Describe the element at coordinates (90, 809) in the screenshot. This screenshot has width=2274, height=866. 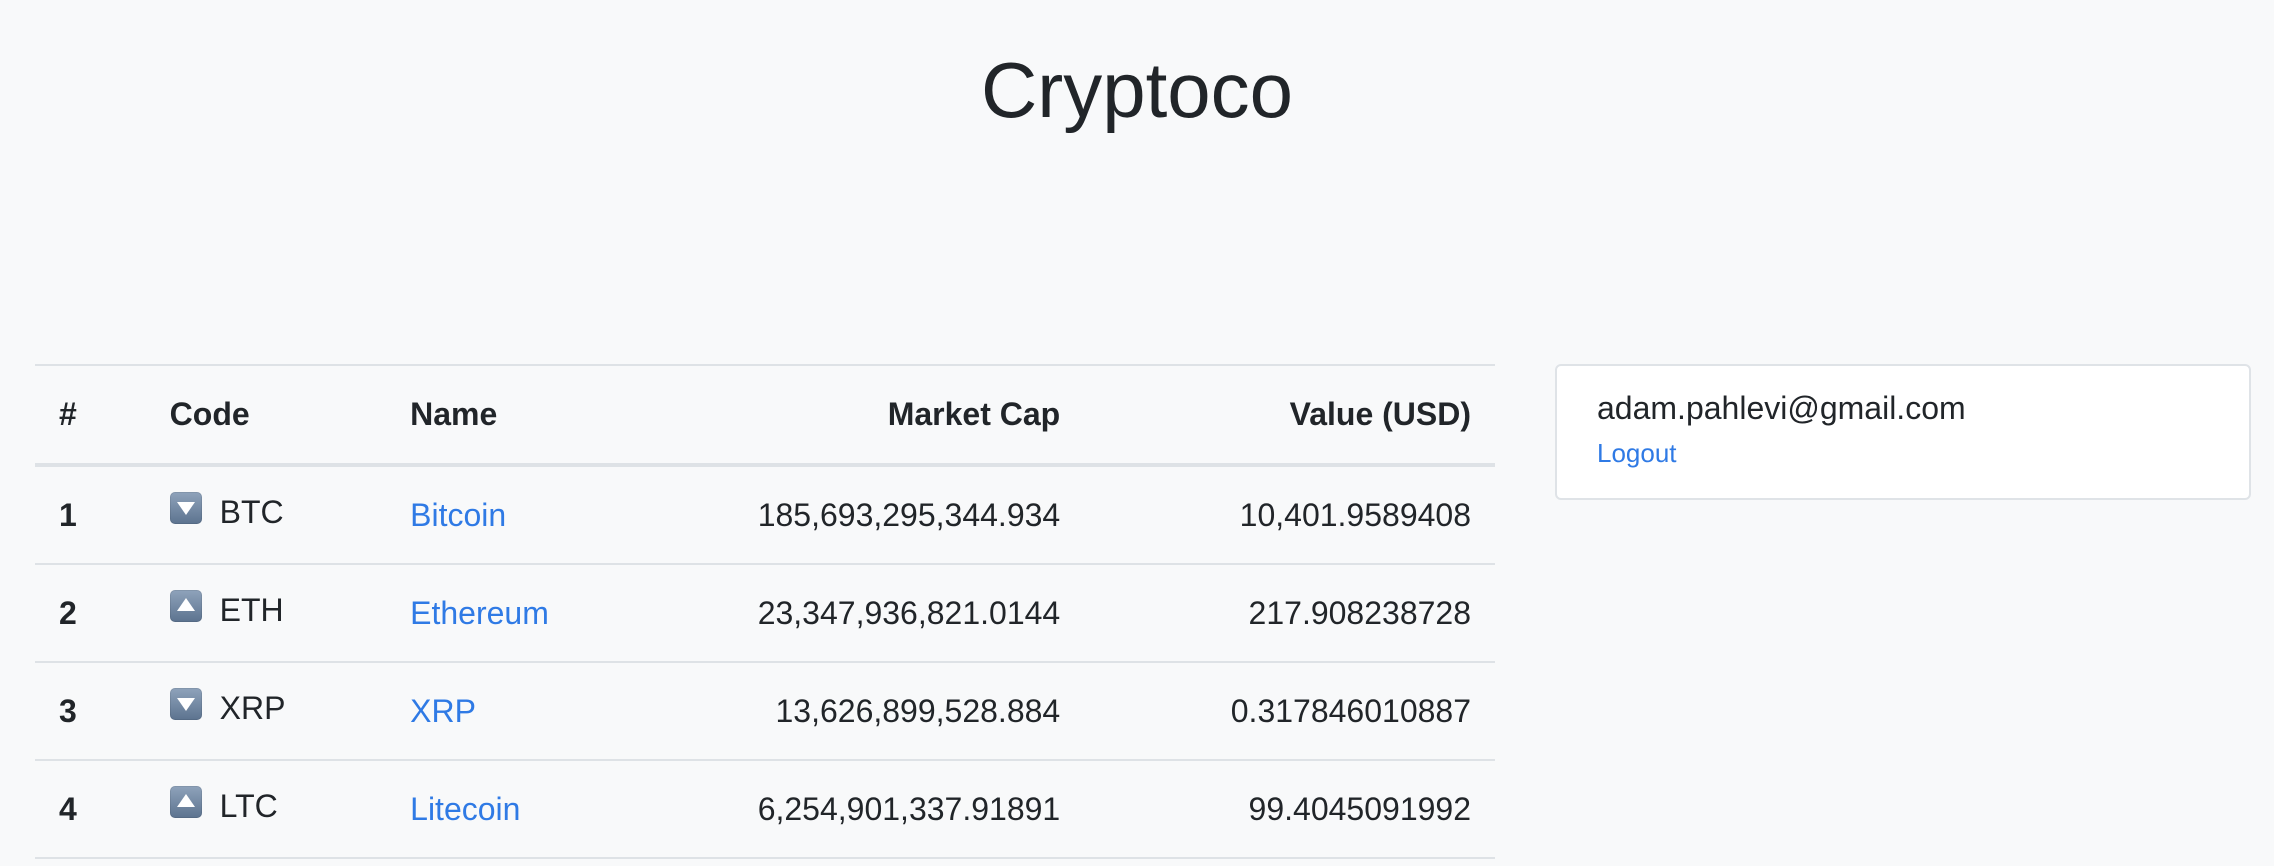
I see `rank-cell: 4` at that location.